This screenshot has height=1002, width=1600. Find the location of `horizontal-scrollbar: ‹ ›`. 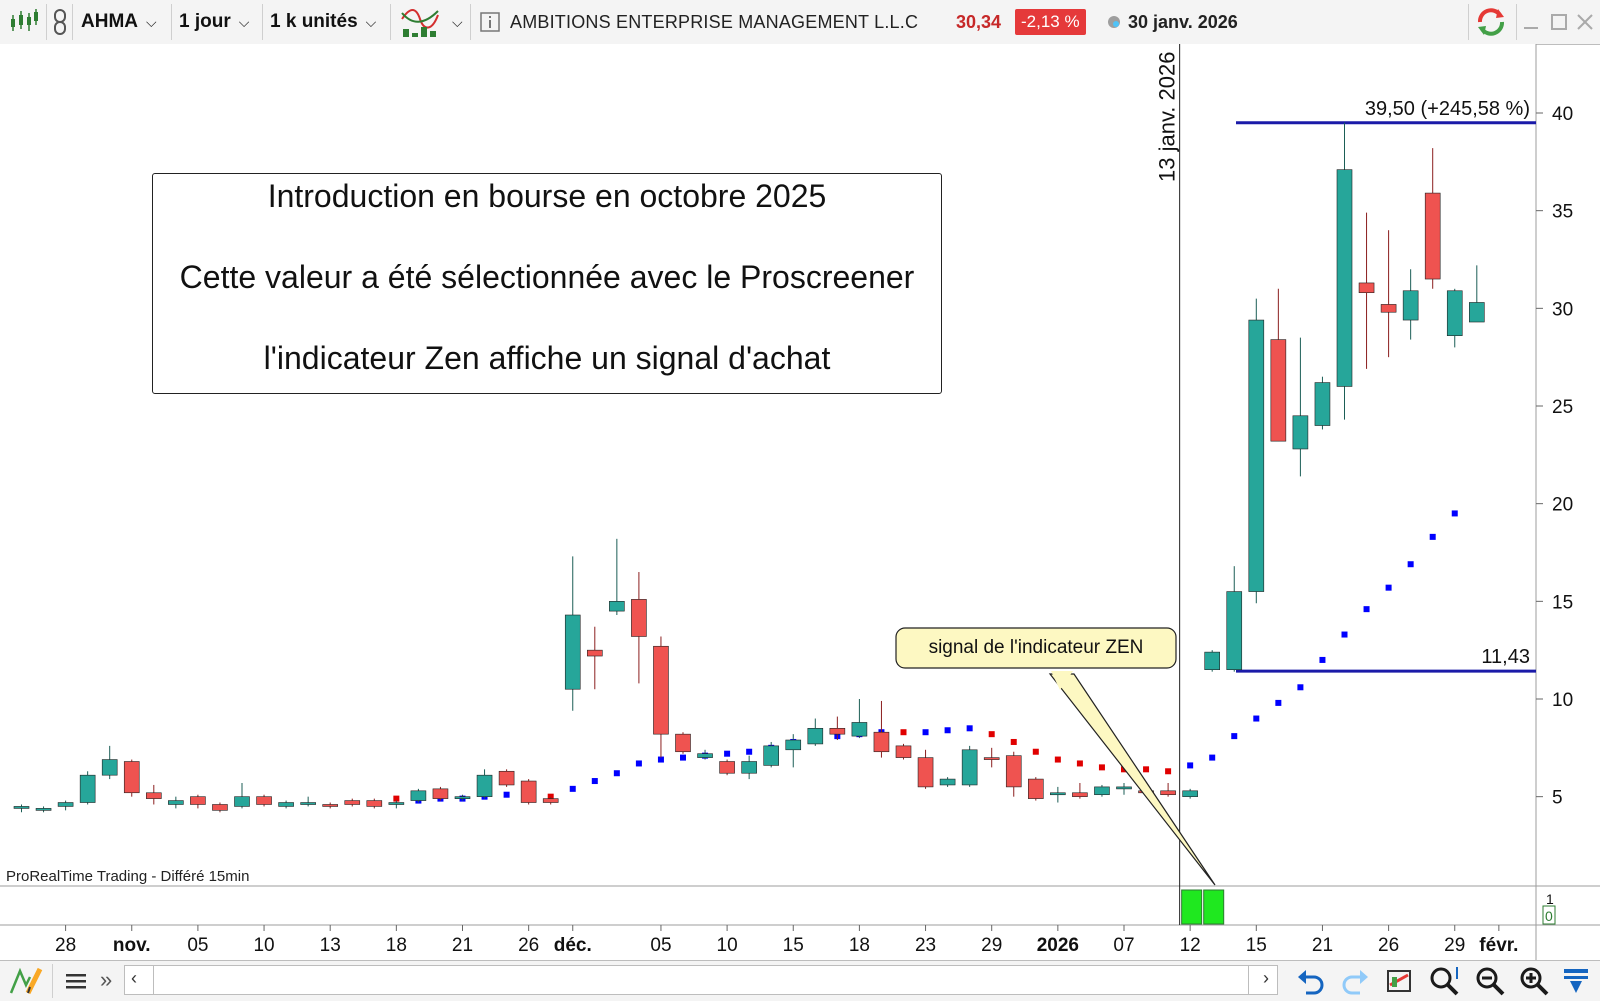

horizontal-scrollbar: ‹ › is located at coordinates (701, 980).